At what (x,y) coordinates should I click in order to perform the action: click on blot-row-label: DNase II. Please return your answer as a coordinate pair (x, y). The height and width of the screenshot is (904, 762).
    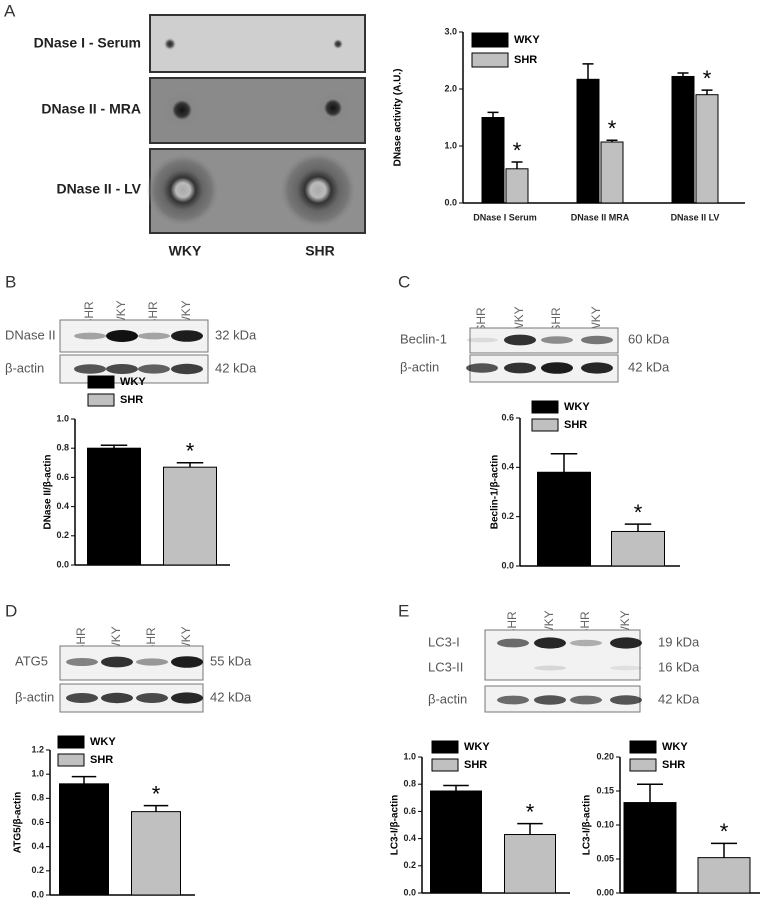
    Looking at the image, I should click on (30, 334).